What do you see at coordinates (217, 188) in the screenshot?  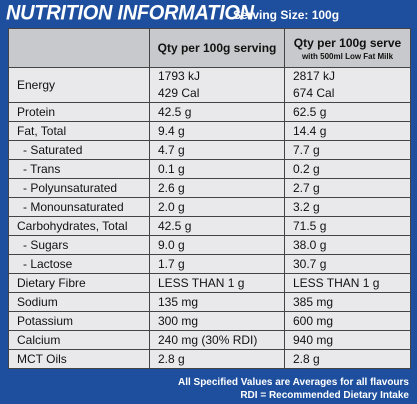 I see `table-cell: 2.6 g` at bounding box center [217, 188].